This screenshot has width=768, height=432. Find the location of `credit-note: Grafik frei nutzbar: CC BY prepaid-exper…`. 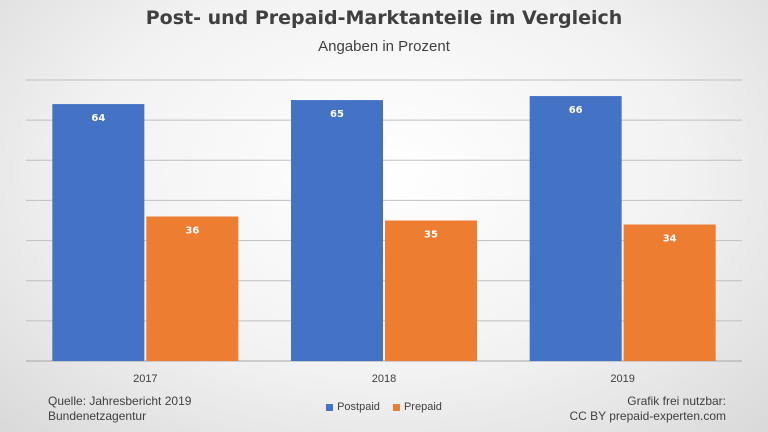

credit-note: Grafik frei nutzbar: CC BY prepaid-exper… is located at coordinates (647, 409).